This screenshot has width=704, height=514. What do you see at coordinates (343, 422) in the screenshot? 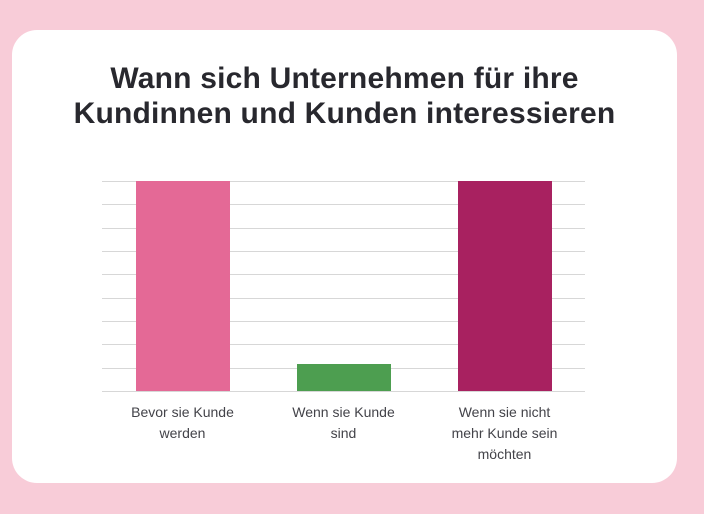
I see `x-axis-label: Wenn sie Kunde sind` at bounding box center [343, 422].